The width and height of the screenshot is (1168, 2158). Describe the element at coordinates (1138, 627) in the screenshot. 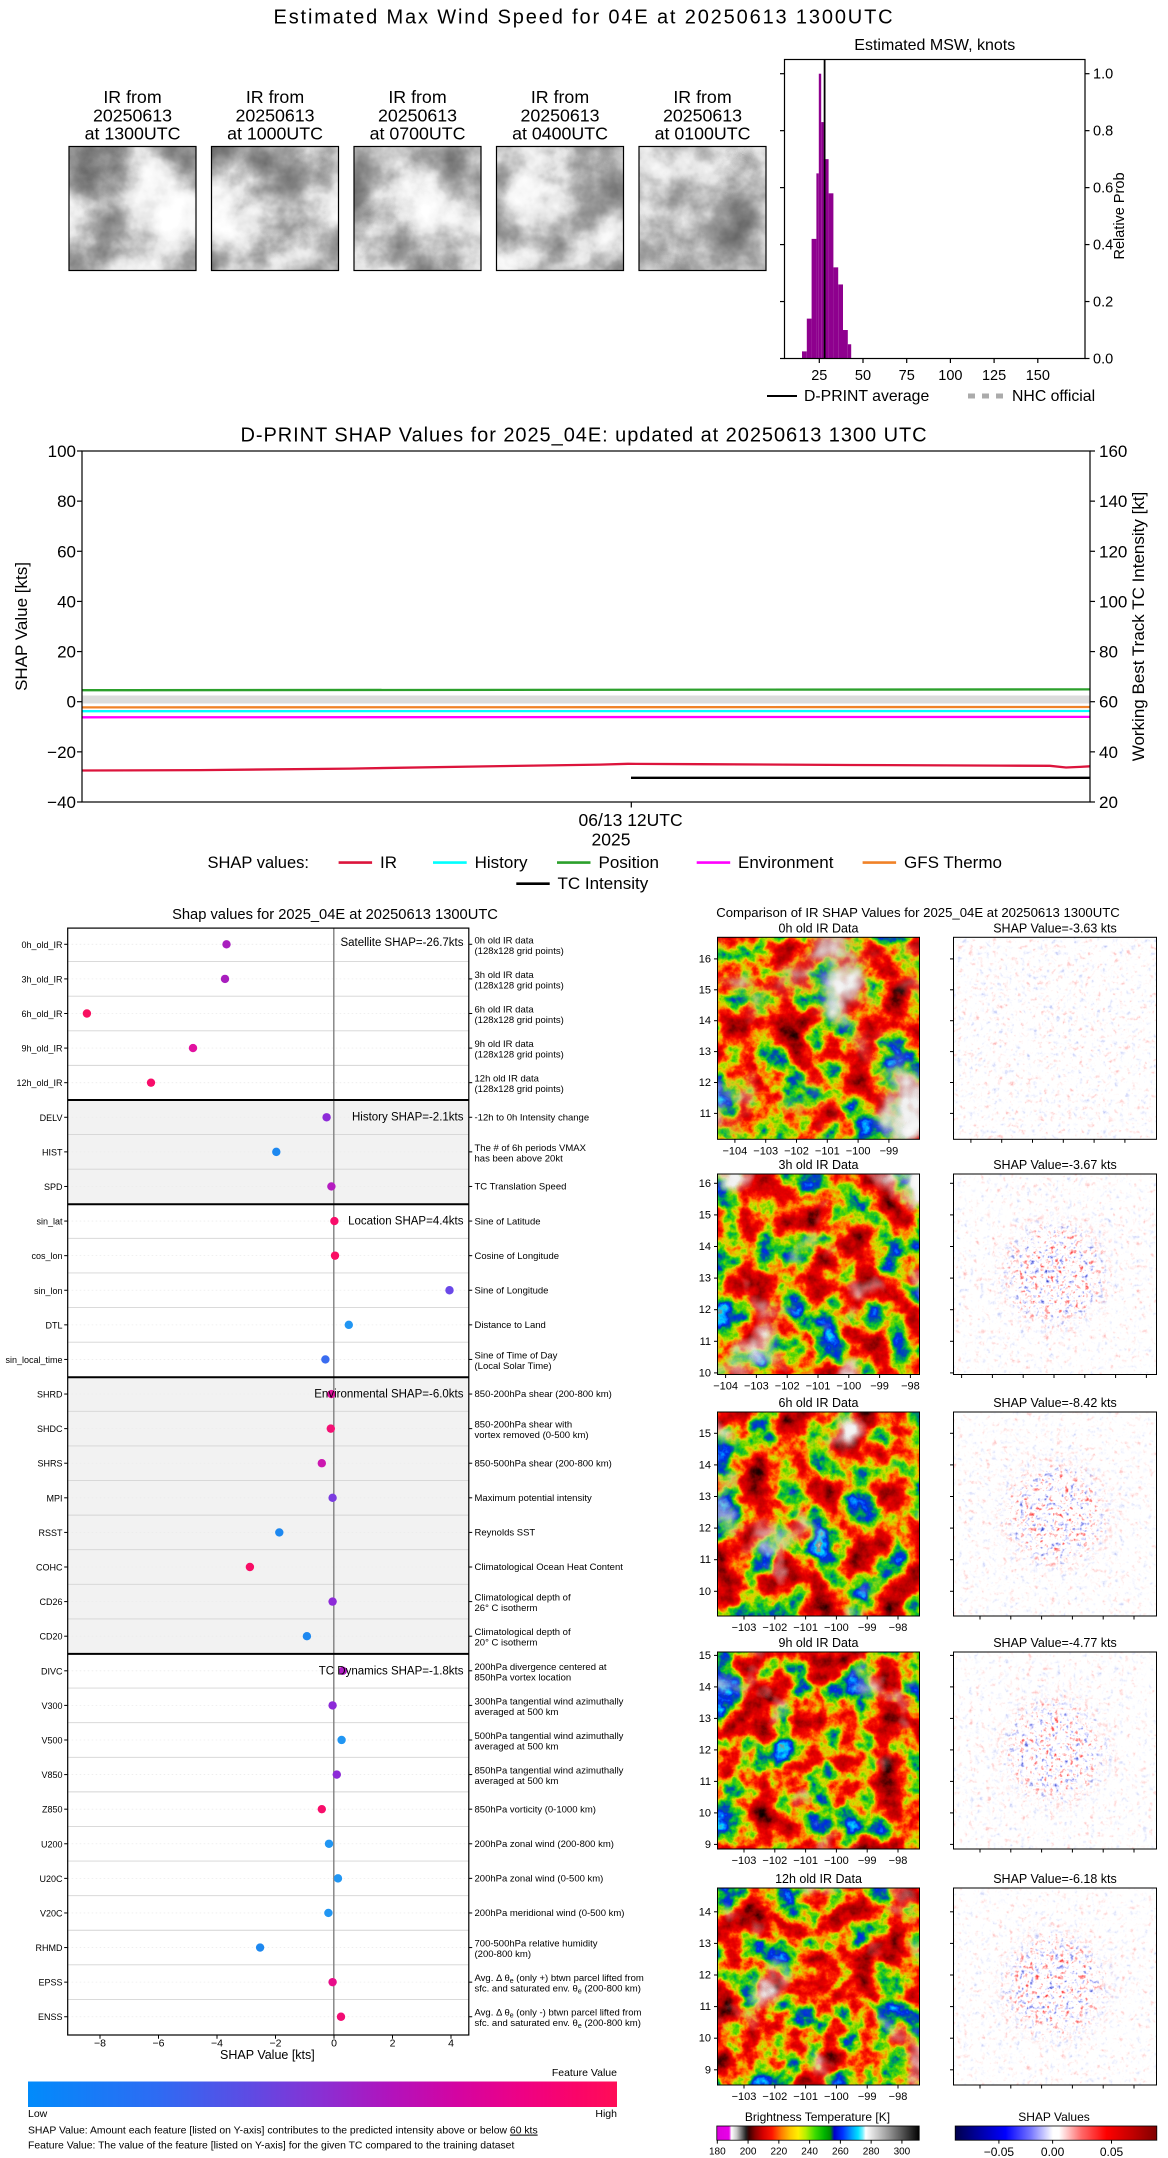

I see `svg-text:Working Best Track TC Intensit: Working Best Track TC Intensity [kt]` at that location.